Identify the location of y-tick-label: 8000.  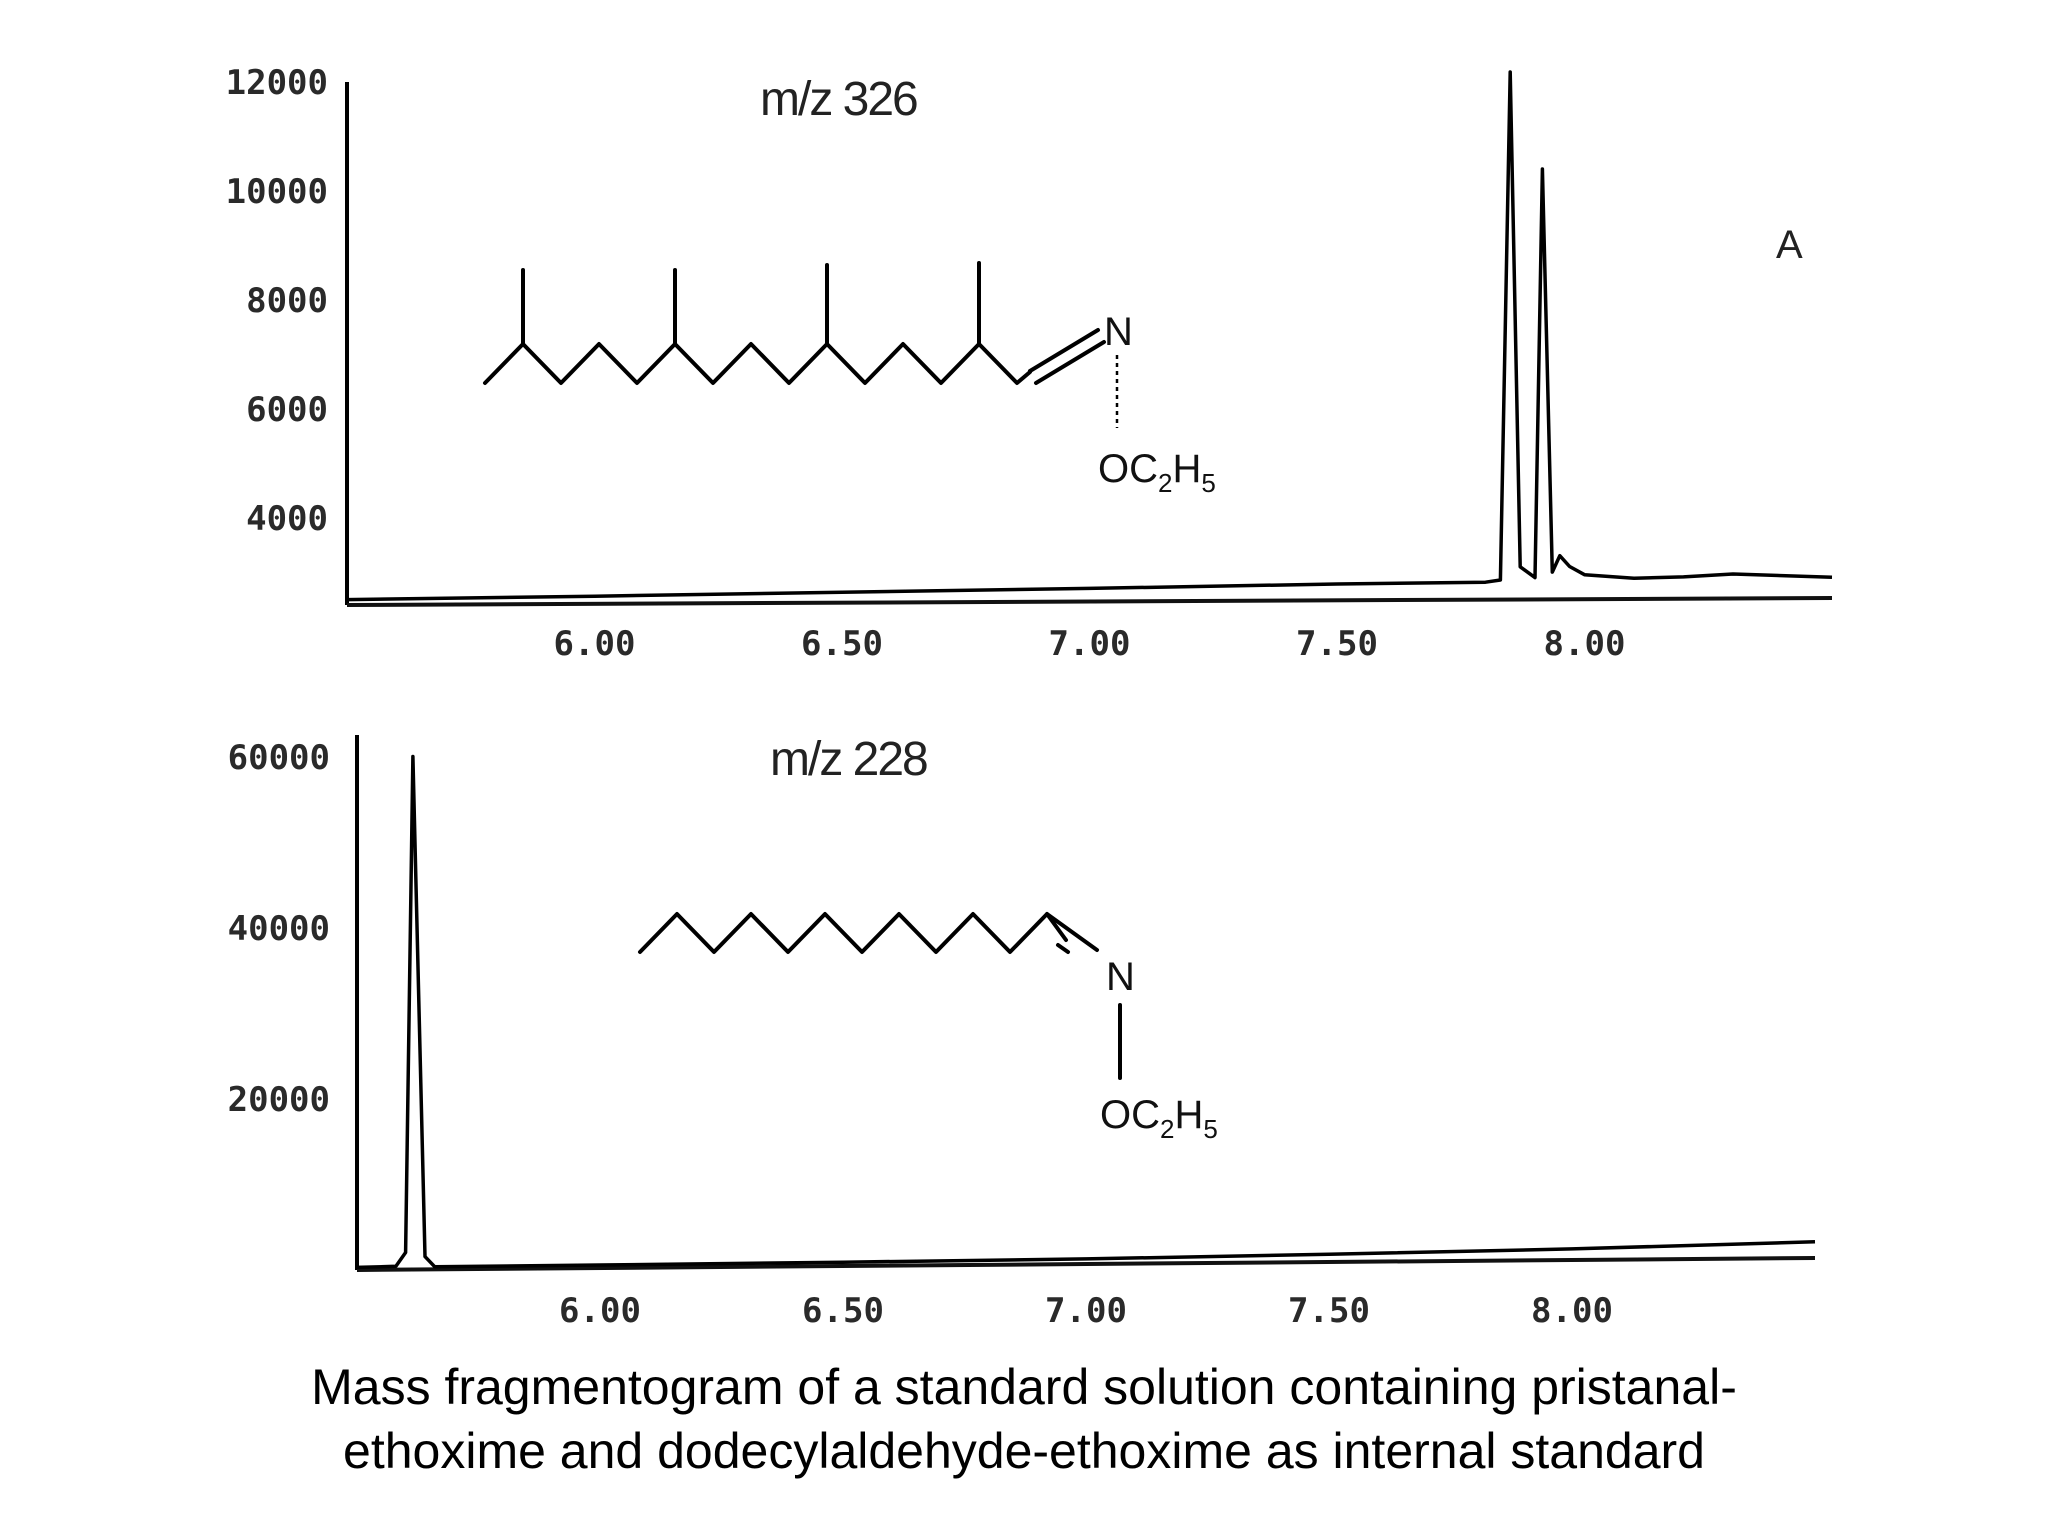
(287, 301).